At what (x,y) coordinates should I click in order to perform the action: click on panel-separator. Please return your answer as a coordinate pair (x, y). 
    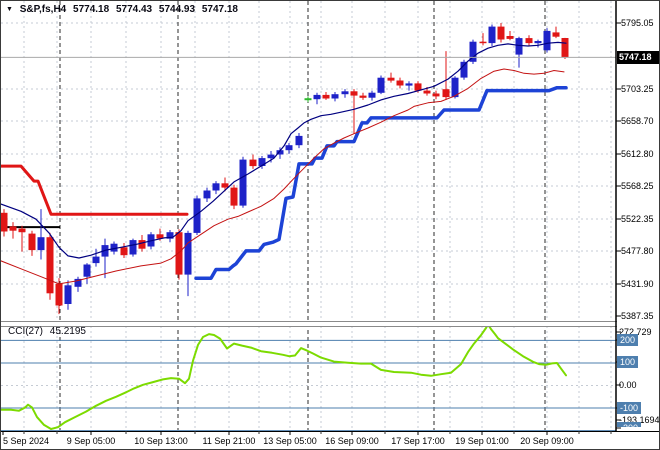
    Looking at the image, I should click on (330, 324).